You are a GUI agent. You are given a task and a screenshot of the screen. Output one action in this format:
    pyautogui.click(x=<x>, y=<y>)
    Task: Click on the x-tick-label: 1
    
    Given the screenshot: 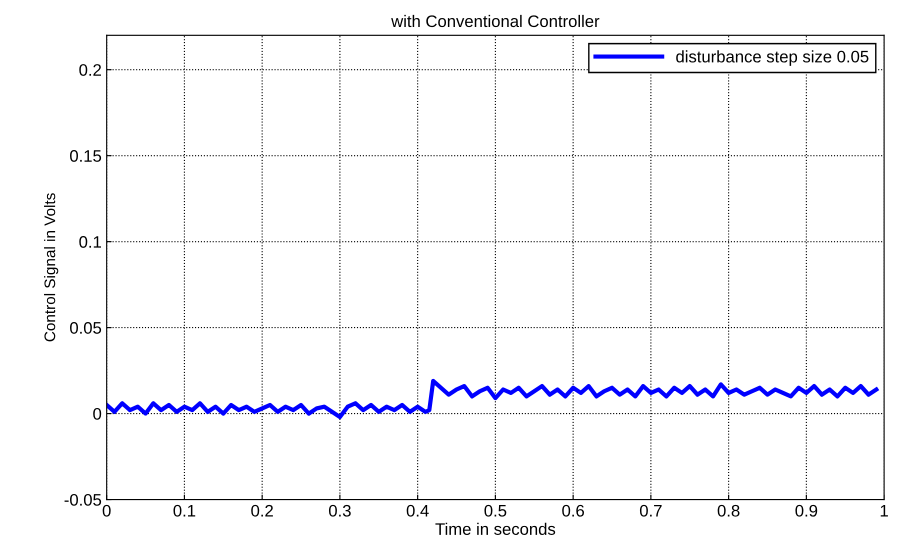 What is the action you would take?
    pyautogui.click(x=884, y=510)
    